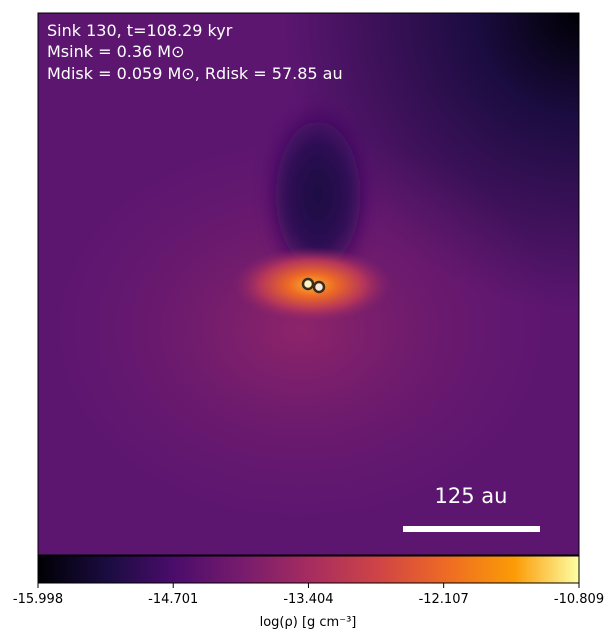 Image resolution: width=616 pixels, height=644 pixels. Describe the element at coordinates (444, 599) in the screenshot. I see `tick-label: -12.107` at that location.